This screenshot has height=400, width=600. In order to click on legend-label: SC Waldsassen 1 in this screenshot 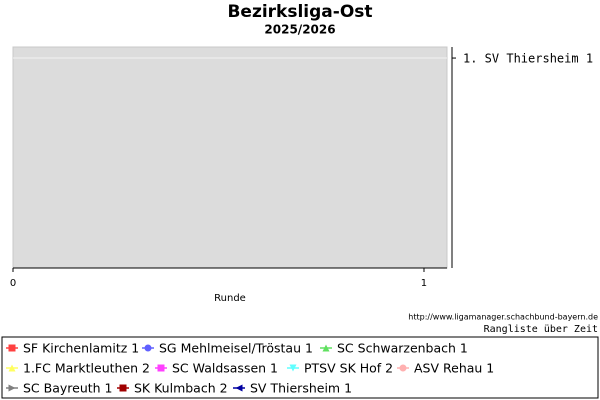, I will do `click(225, 368)`.